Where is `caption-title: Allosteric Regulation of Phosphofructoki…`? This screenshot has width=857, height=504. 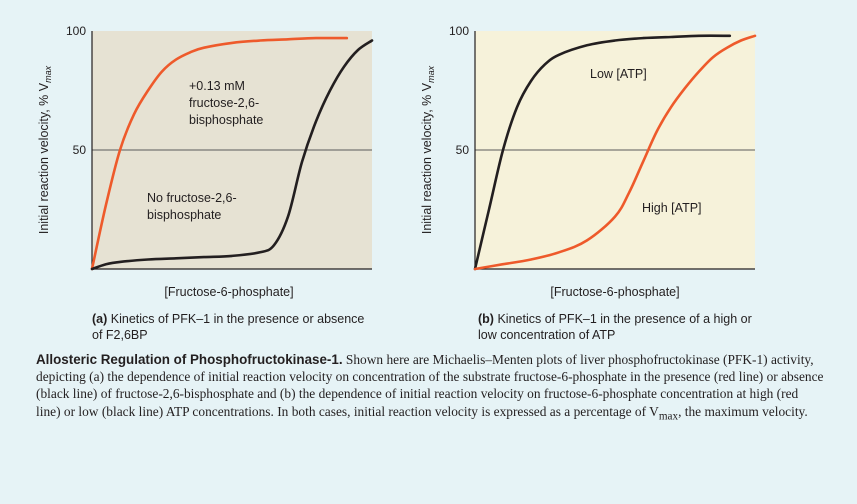 caption-title: Allosteric Regulation of Phosphofructoki… is located at coordinates (189, 359).